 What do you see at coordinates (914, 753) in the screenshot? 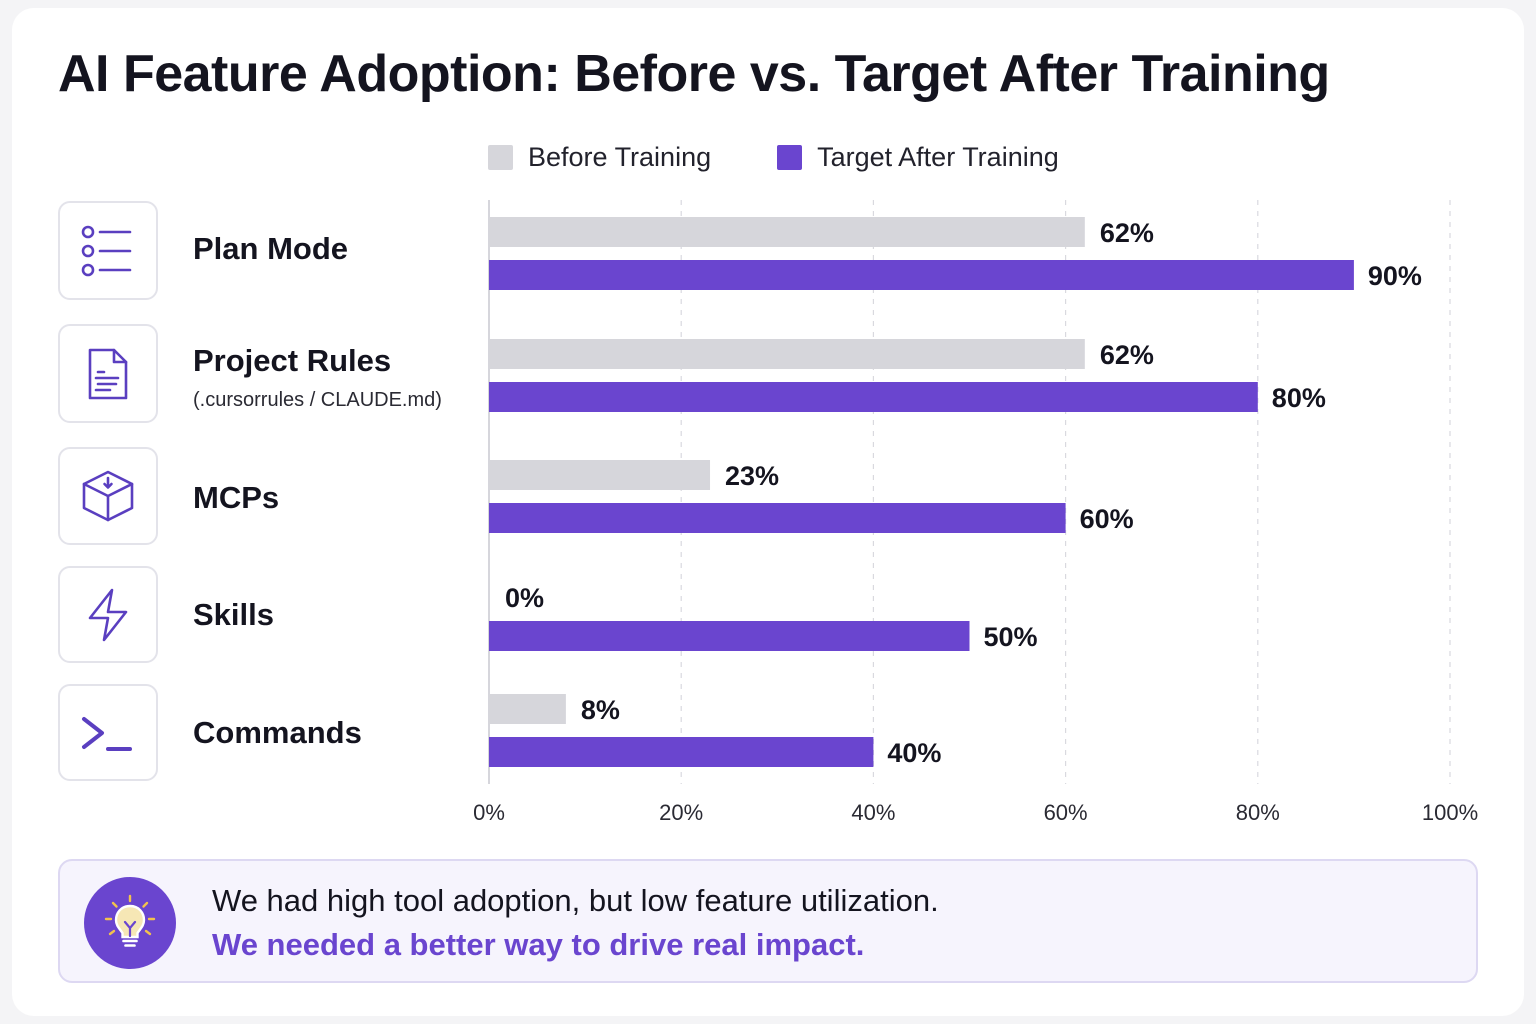
I see `value-label-after-commands: 40%` at bounding box center [914, 753].